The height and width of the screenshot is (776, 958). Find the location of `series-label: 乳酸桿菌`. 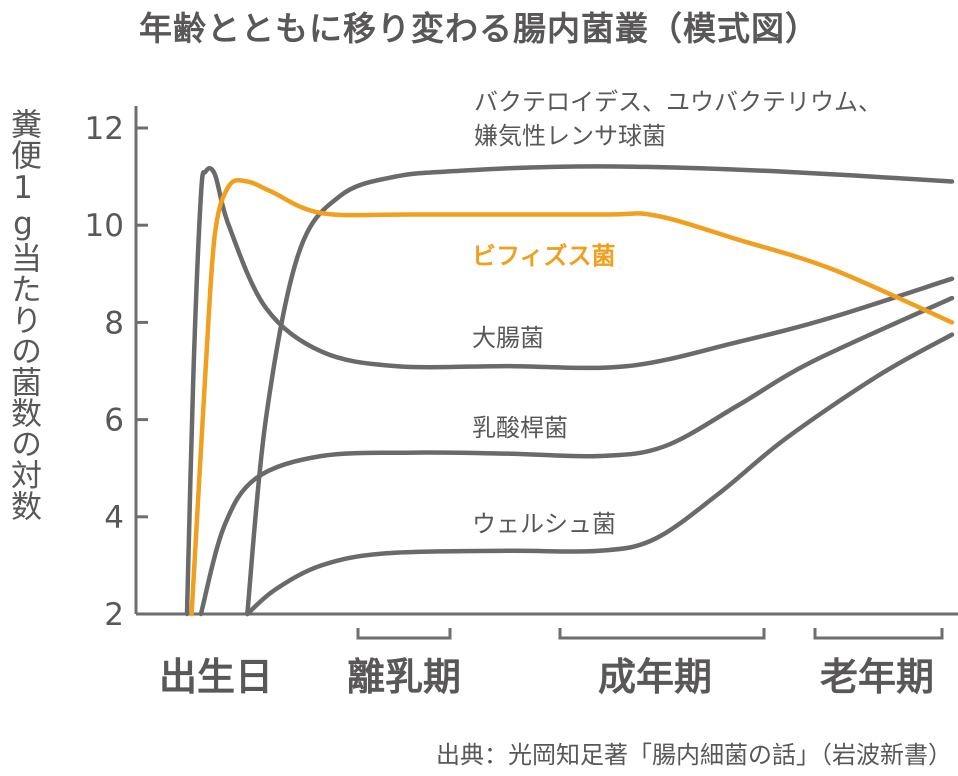

series-label: 乳酸桿菌 is located at coordinates (520, 428).